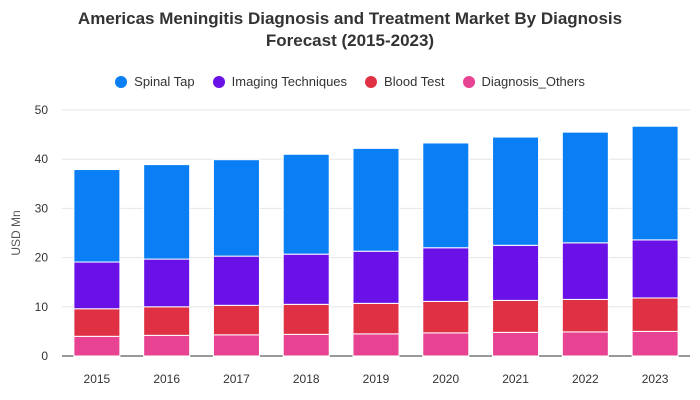 Image resolution: width=700 pixels, height=400 pixels. What do you see at coordinates (515, 379) in the screenshot?
I see `x-tick-label: 2021` at bounding box center [515, 379].